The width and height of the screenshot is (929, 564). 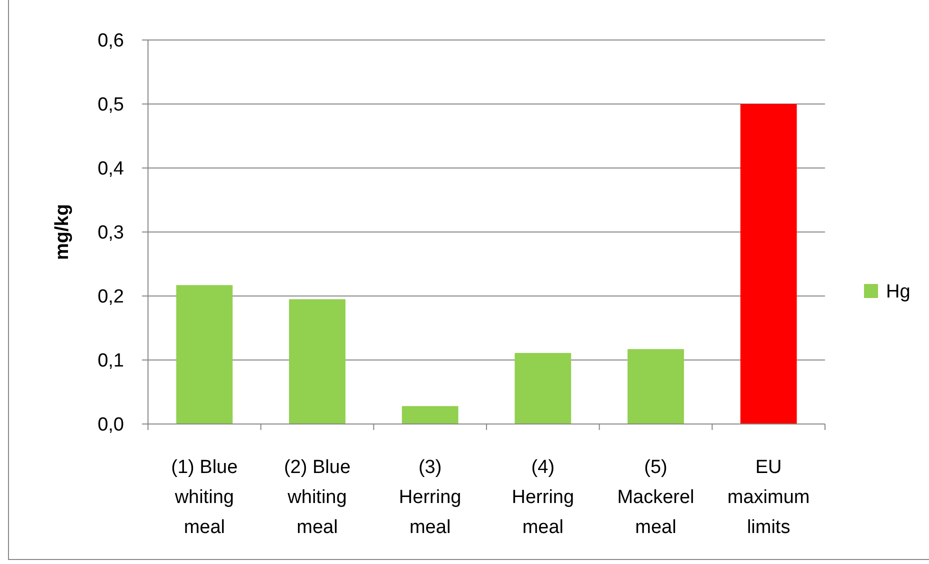 I want to click on x-tick-label: EU maximum limits, so click(x=768, y=497).